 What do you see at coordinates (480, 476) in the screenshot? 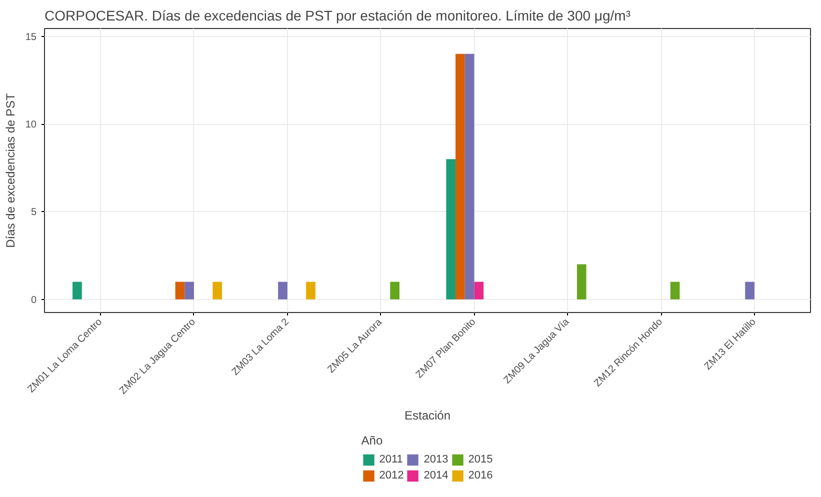
I see `legend-label: 2016` at bounding box center [480, 476].